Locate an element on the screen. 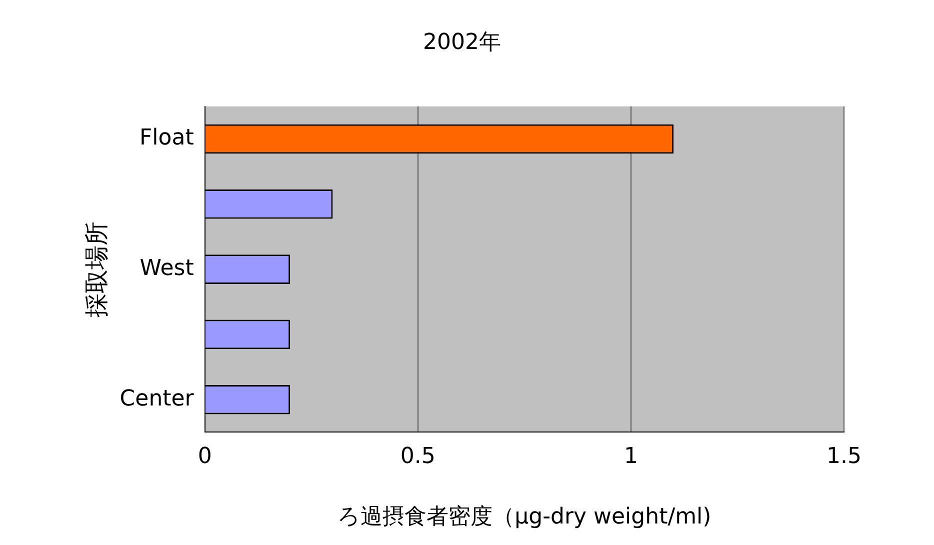 This screenshot has width=934, height=545. y-tick-label: West is located at coordinates (167, 269).